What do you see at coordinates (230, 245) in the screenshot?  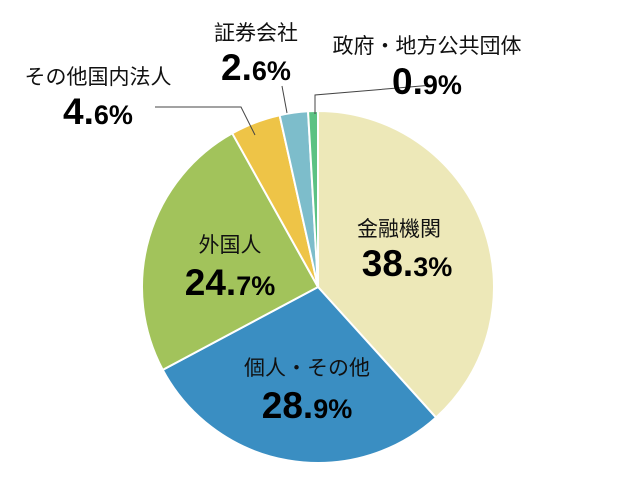 I see `slice-name-label: 外国人` at bounding box center [230, 245].